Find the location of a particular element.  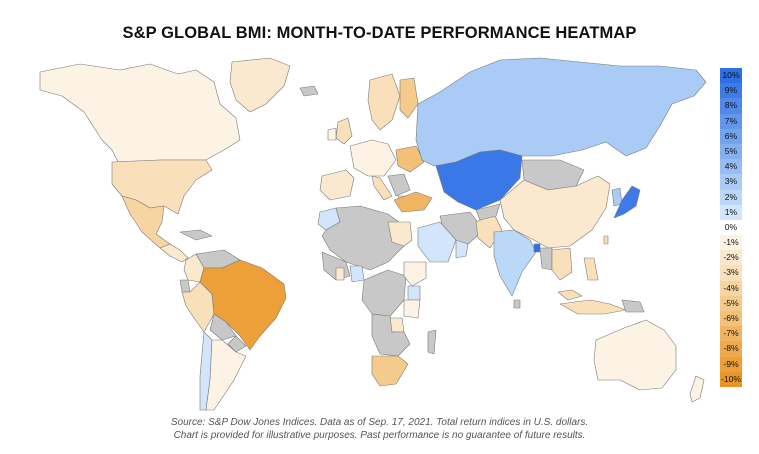

region-afghanistan is located at coordinates (488, 212).